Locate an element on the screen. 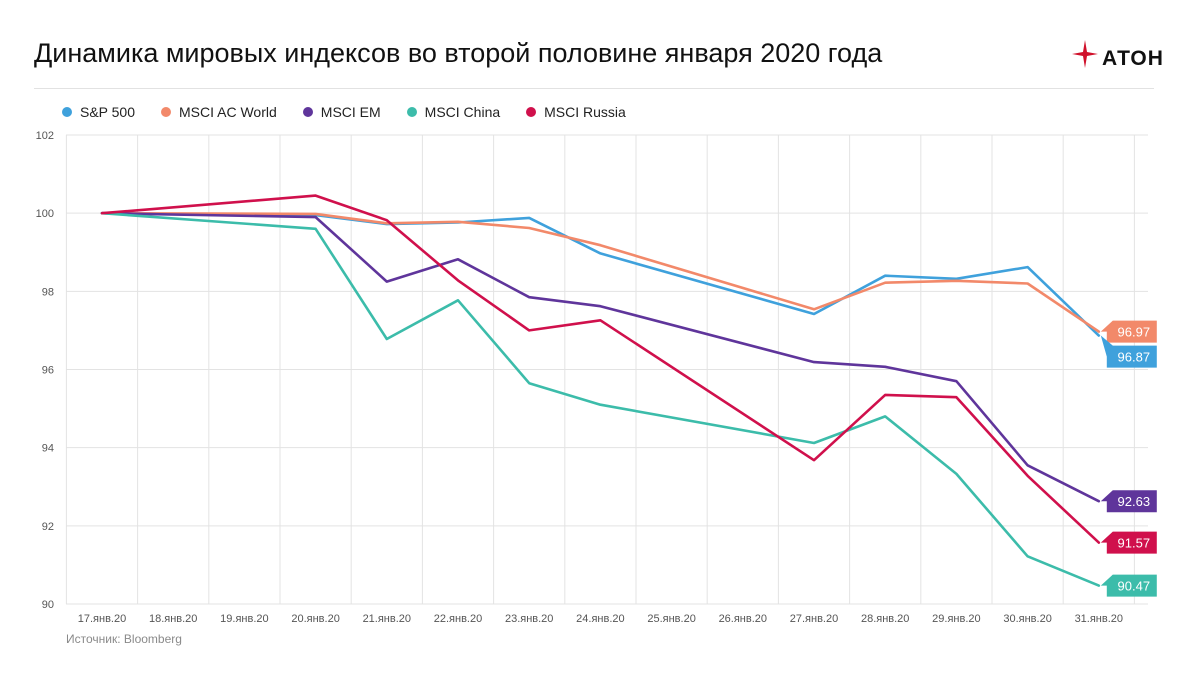 The image size is (1200, 675). x-tick-label: 27.янв.20 is located at coordinates (814, 619).